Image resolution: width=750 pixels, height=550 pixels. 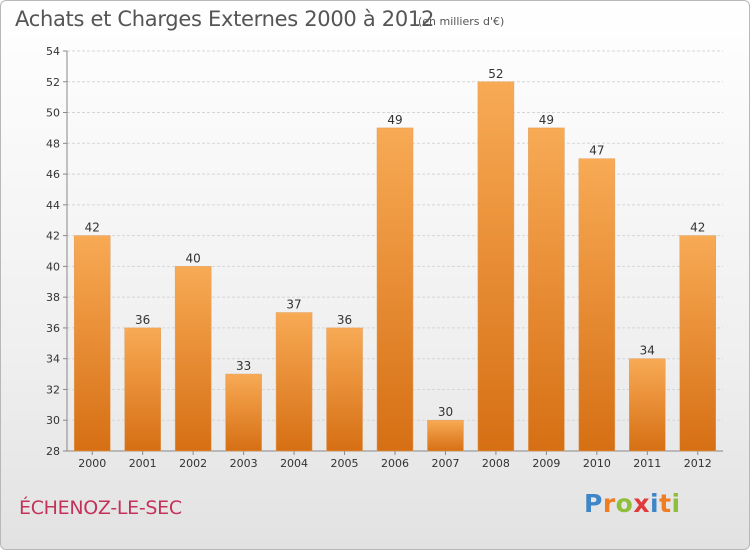 I want to click on y-tick-label: 42, so click(x=53, y=236).